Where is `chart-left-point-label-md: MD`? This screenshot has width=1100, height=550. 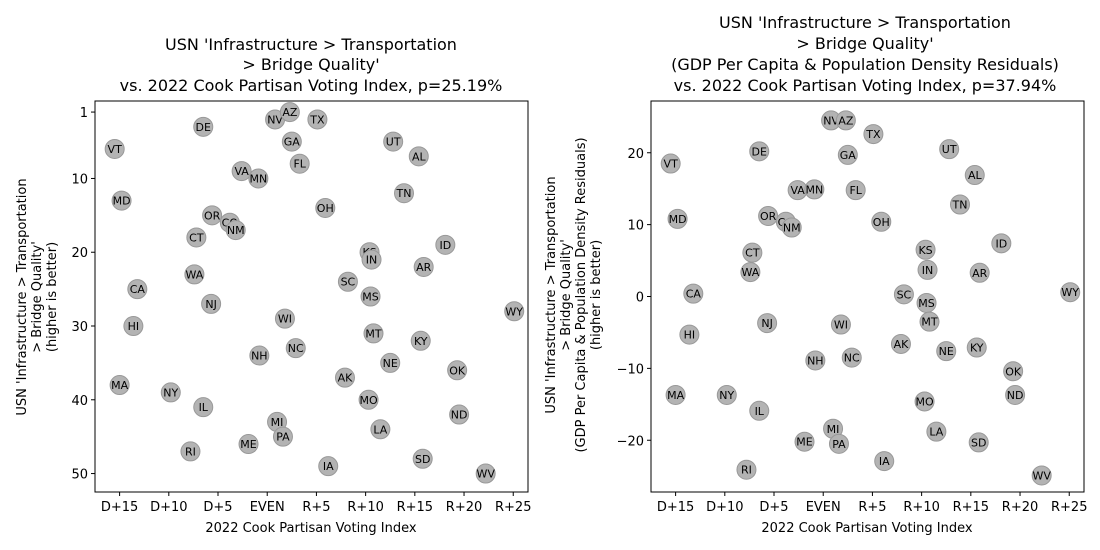 chart-left-point-label-md: MD is located at coordinates (122, 201).